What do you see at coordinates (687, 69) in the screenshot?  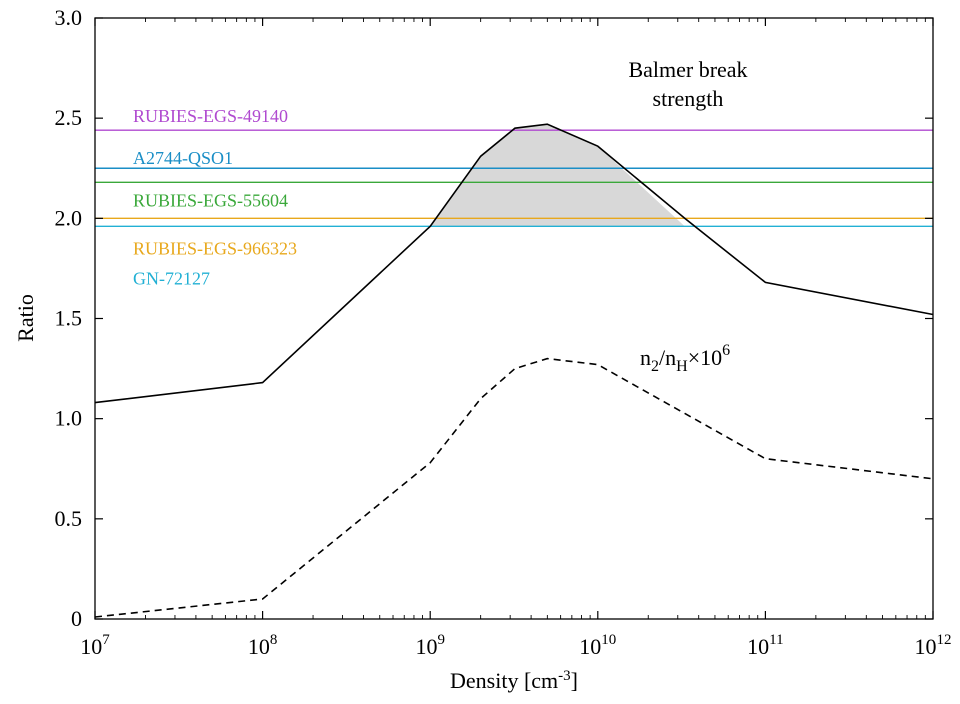 I see `annotation-balmer-line1: Balmer break` at bounding box center [687, 69].